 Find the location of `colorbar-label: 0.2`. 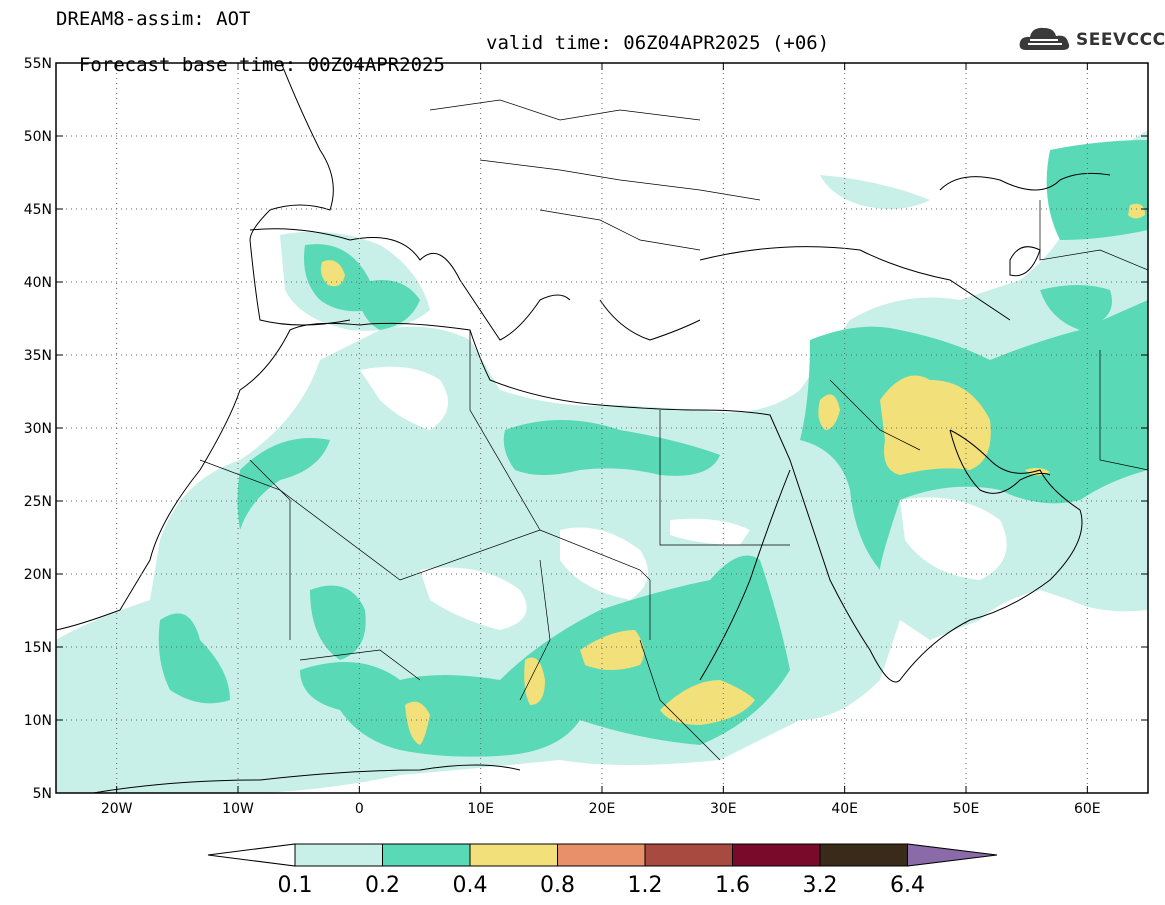

colorbar-label: 0.2 is located at coordinates (382, 885).